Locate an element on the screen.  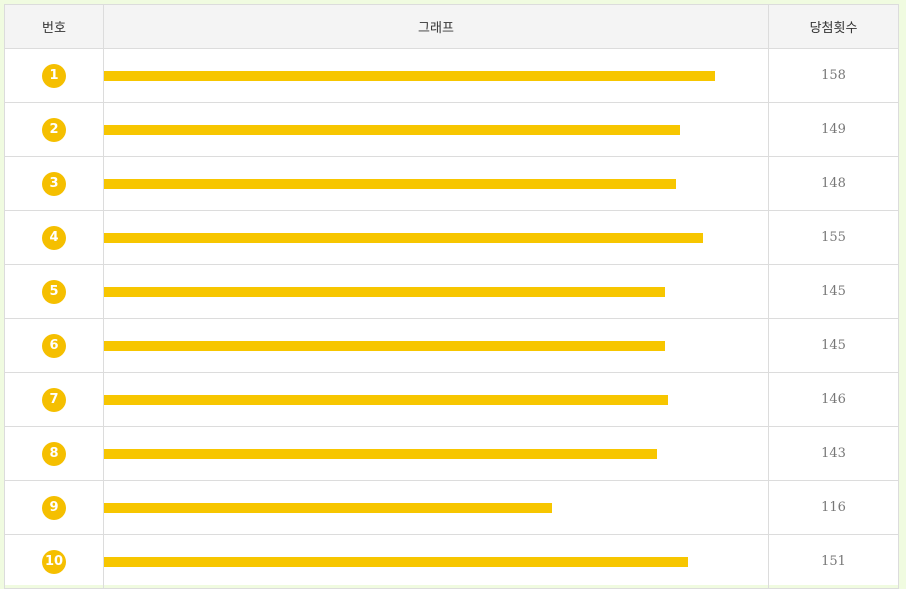
number-cell: 4 is located at coordinates (54, 237).